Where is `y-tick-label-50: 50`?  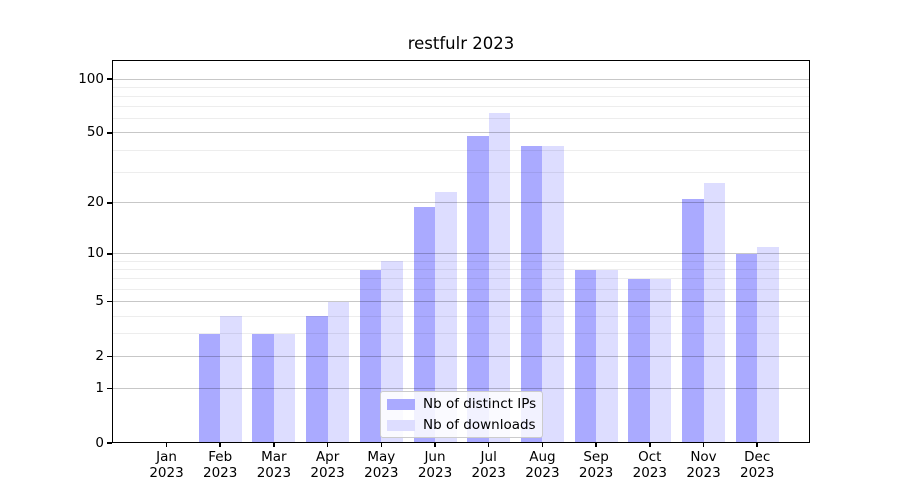
y-tick-label-50: 50 is located at coordinates (95, 132).